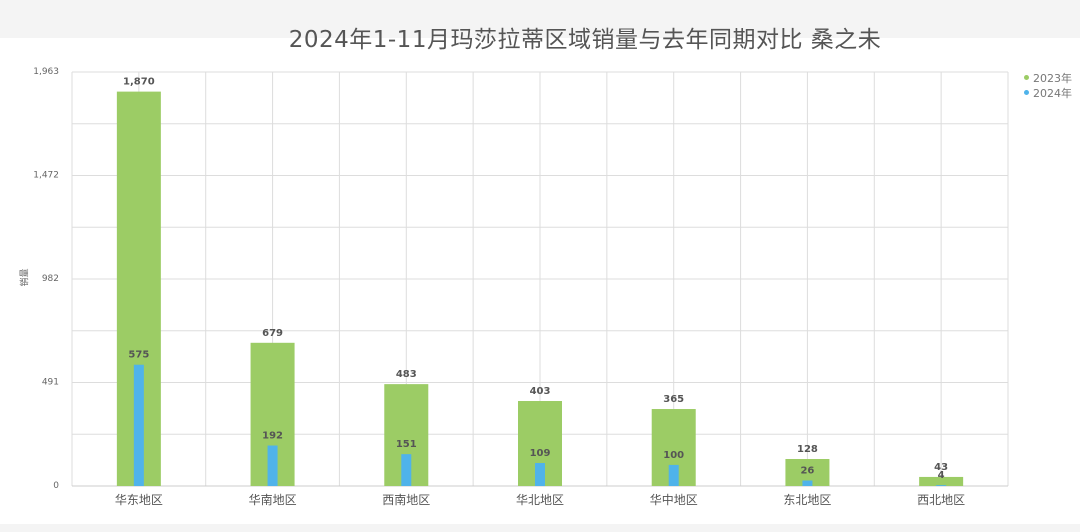 This screenshot has height=532, width=1080. I want to click on chart-title: 2024年1-11月玛莎拉蒂区域销量与去年同期对比 桑之未, so click(585, 40).